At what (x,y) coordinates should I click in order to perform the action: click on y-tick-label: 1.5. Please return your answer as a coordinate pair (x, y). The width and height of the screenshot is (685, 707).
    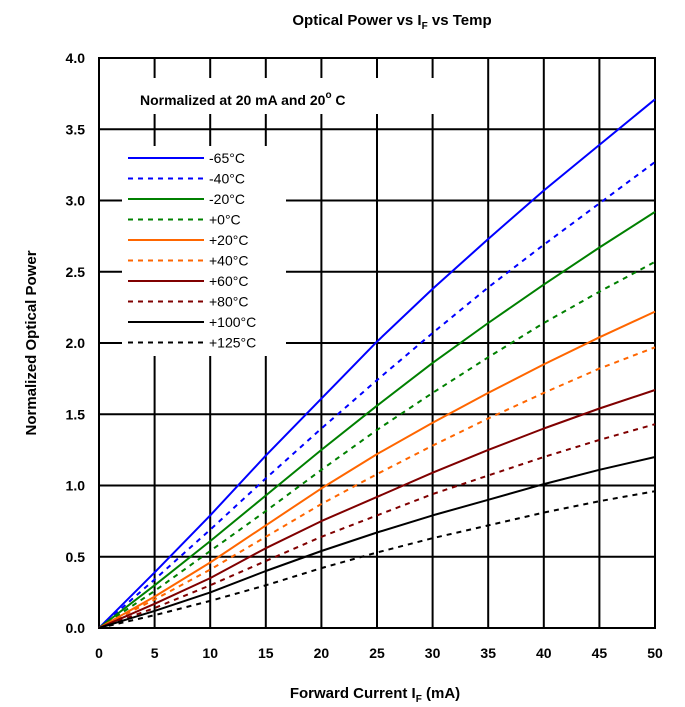
    Looking at the image, I should click on (76, 414).